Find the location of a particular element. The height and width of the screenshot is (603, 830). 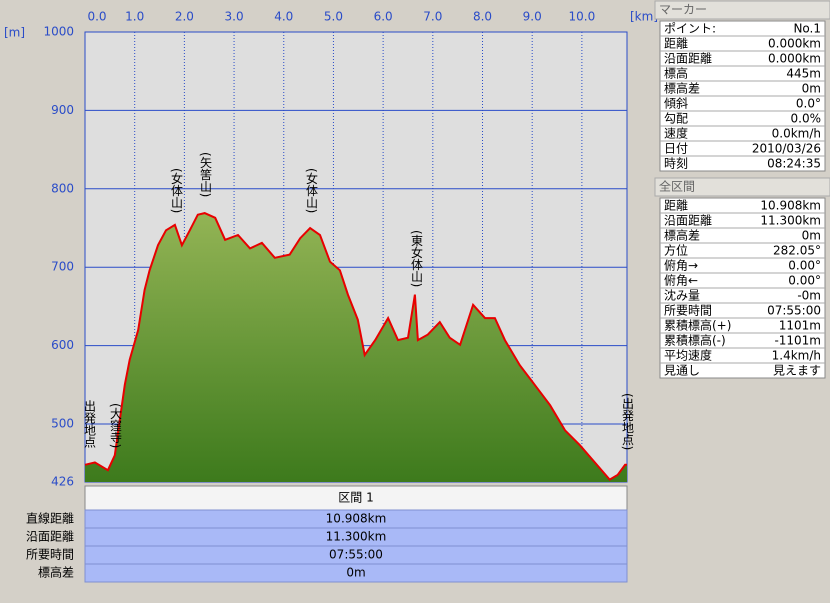

x-tick-label: 6.0 is located at coordinates (383, 17).